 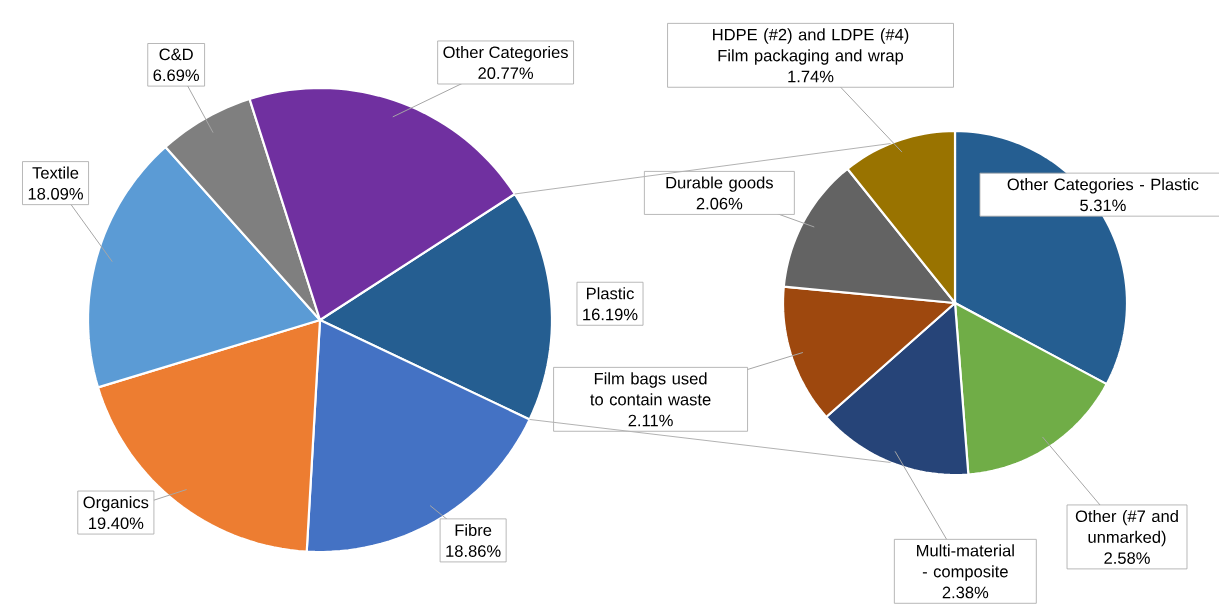 What do you see at coordinates (55, 172) in the screenshot?
I see `slice-label: Textile` at bounding box center [55, 172].